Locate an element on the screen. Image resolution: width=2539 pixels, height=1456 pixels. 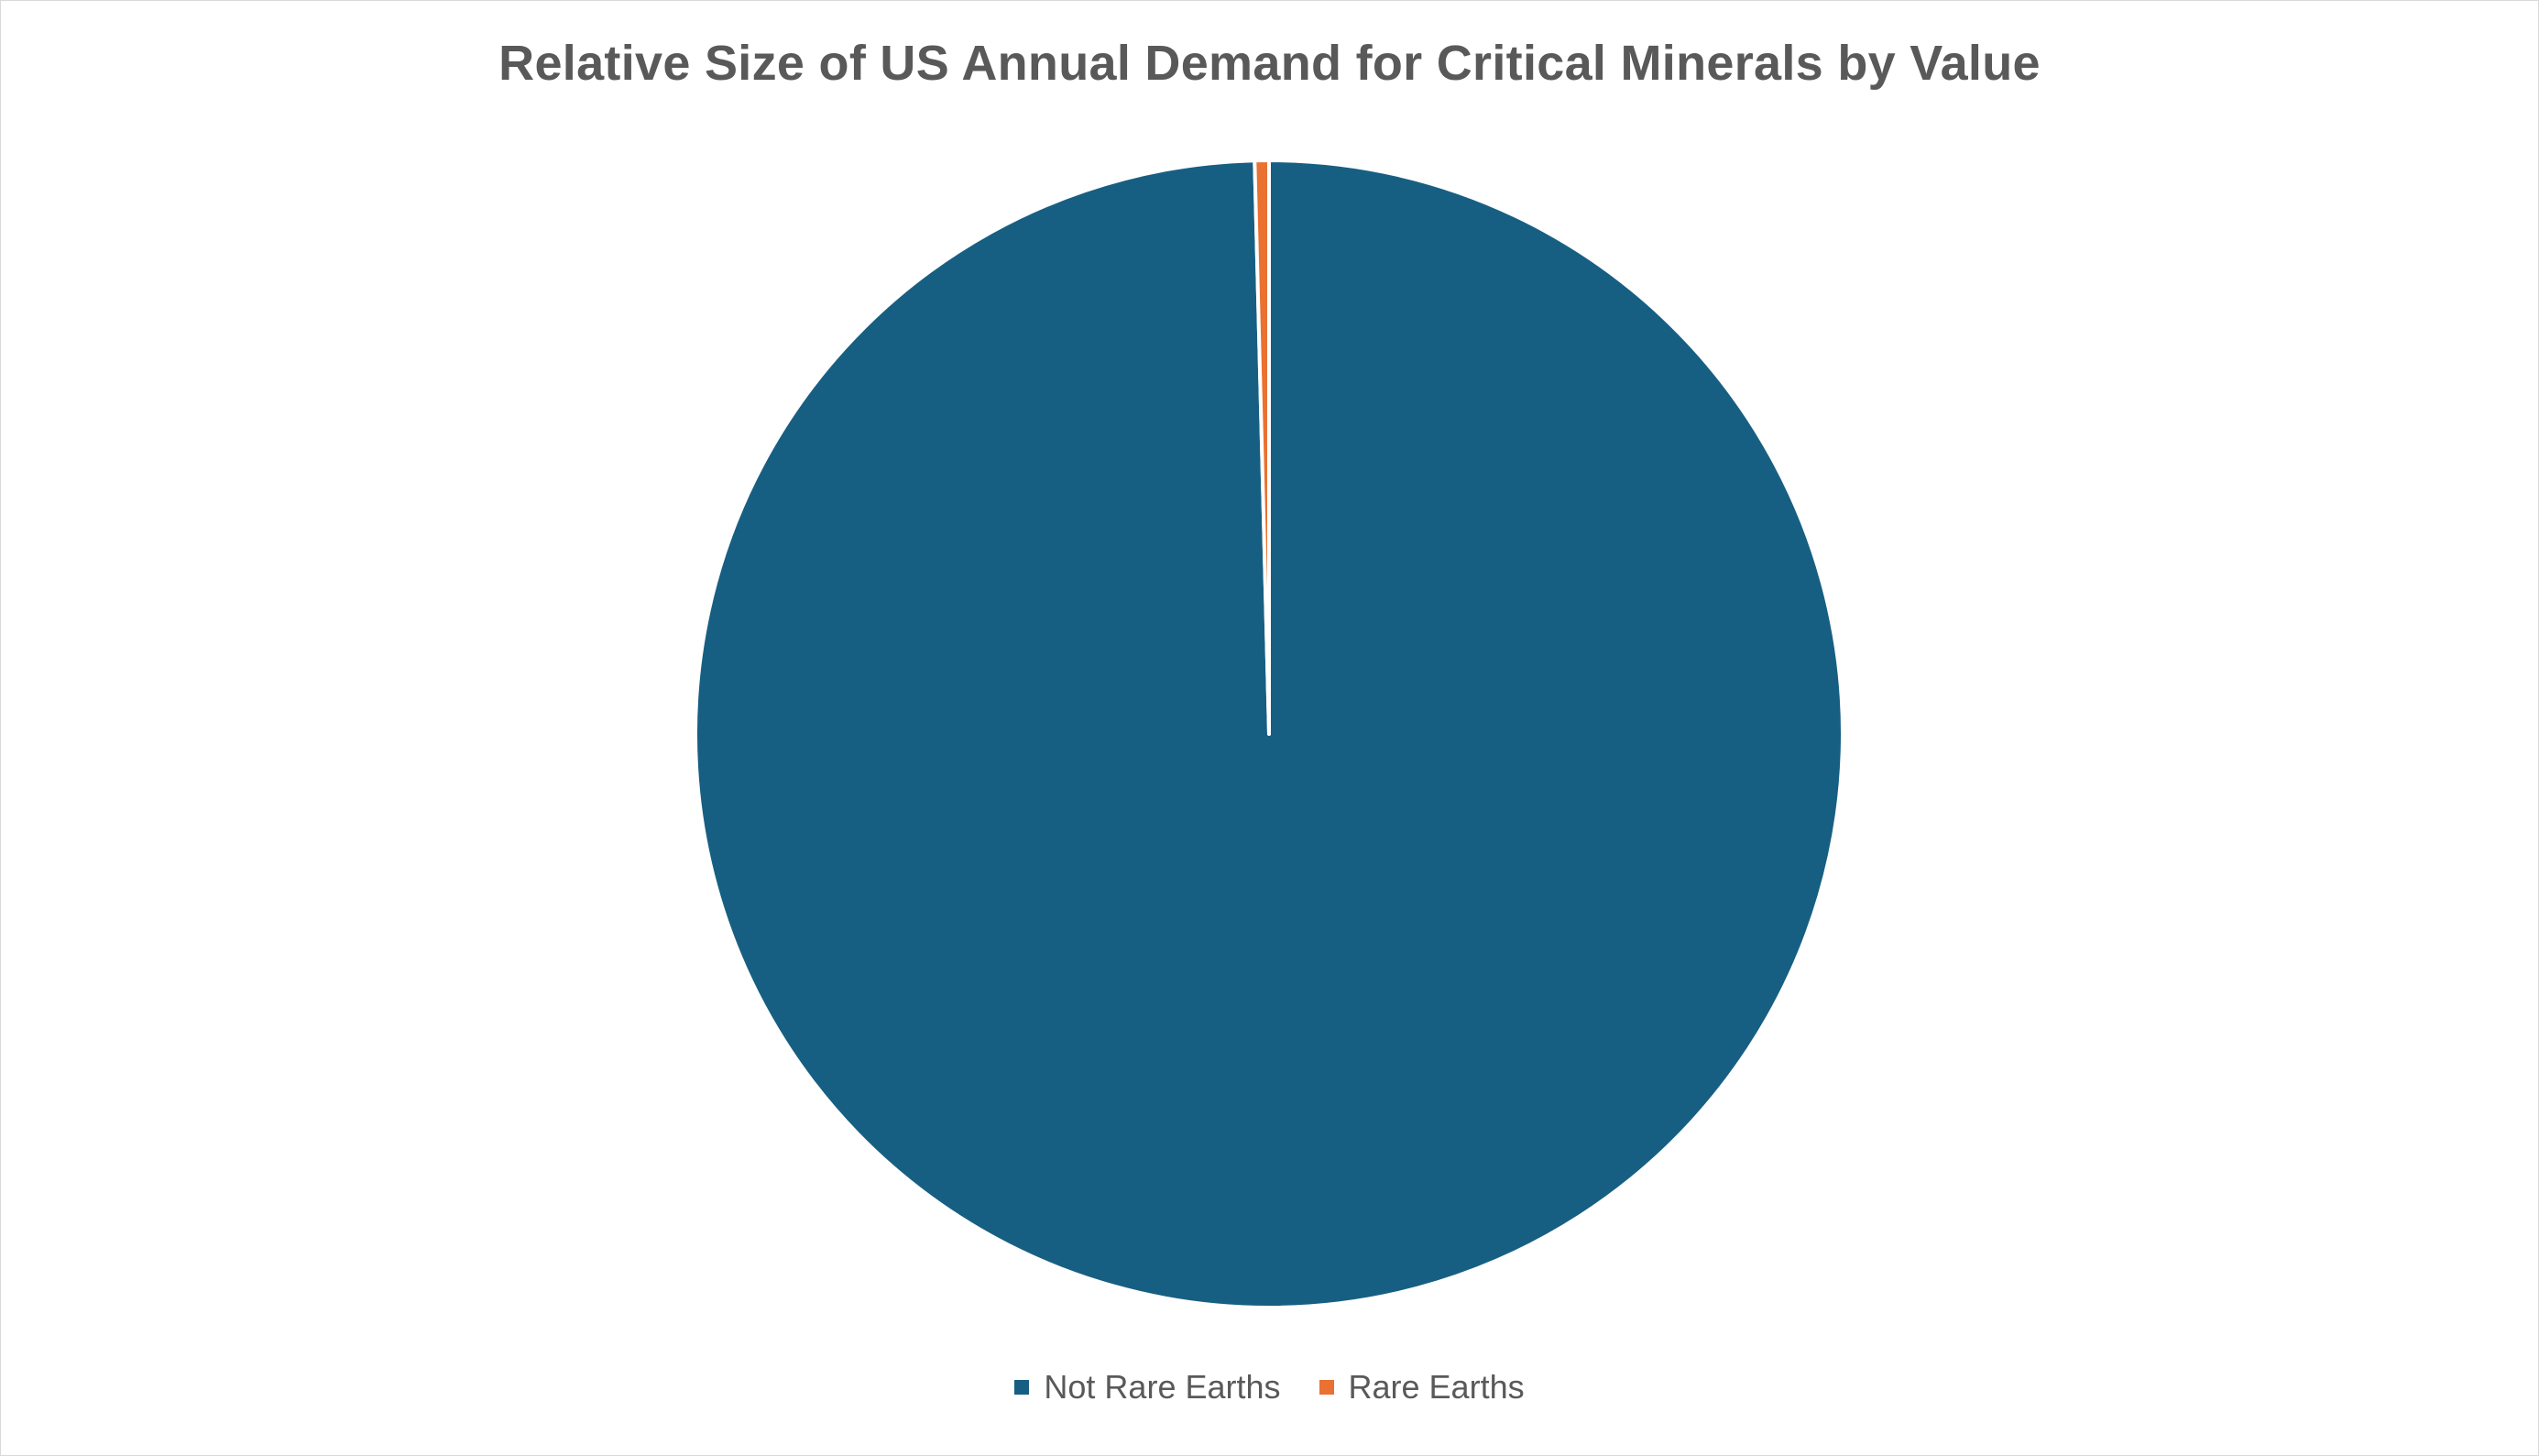
legend-label-not-rare-earths: Not Rare Earths is located at coordinates (1162, 1387).